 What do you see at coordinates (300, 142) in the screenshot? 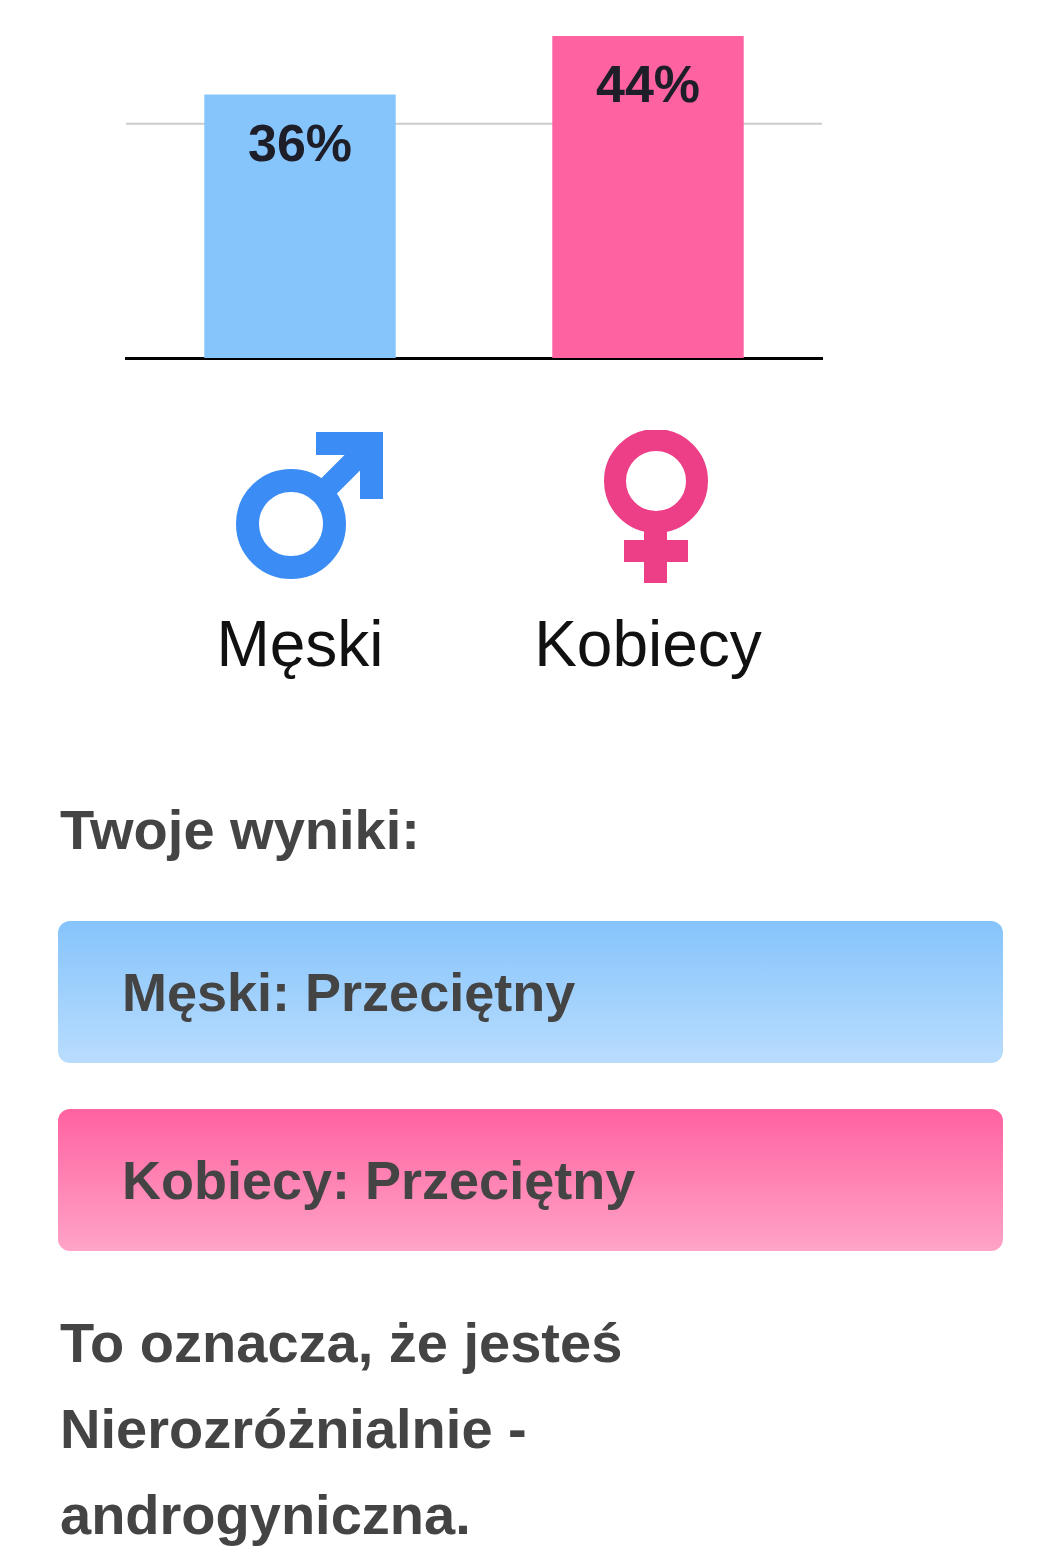
I see `data-label: 36%` at bounding box center [300, 142].